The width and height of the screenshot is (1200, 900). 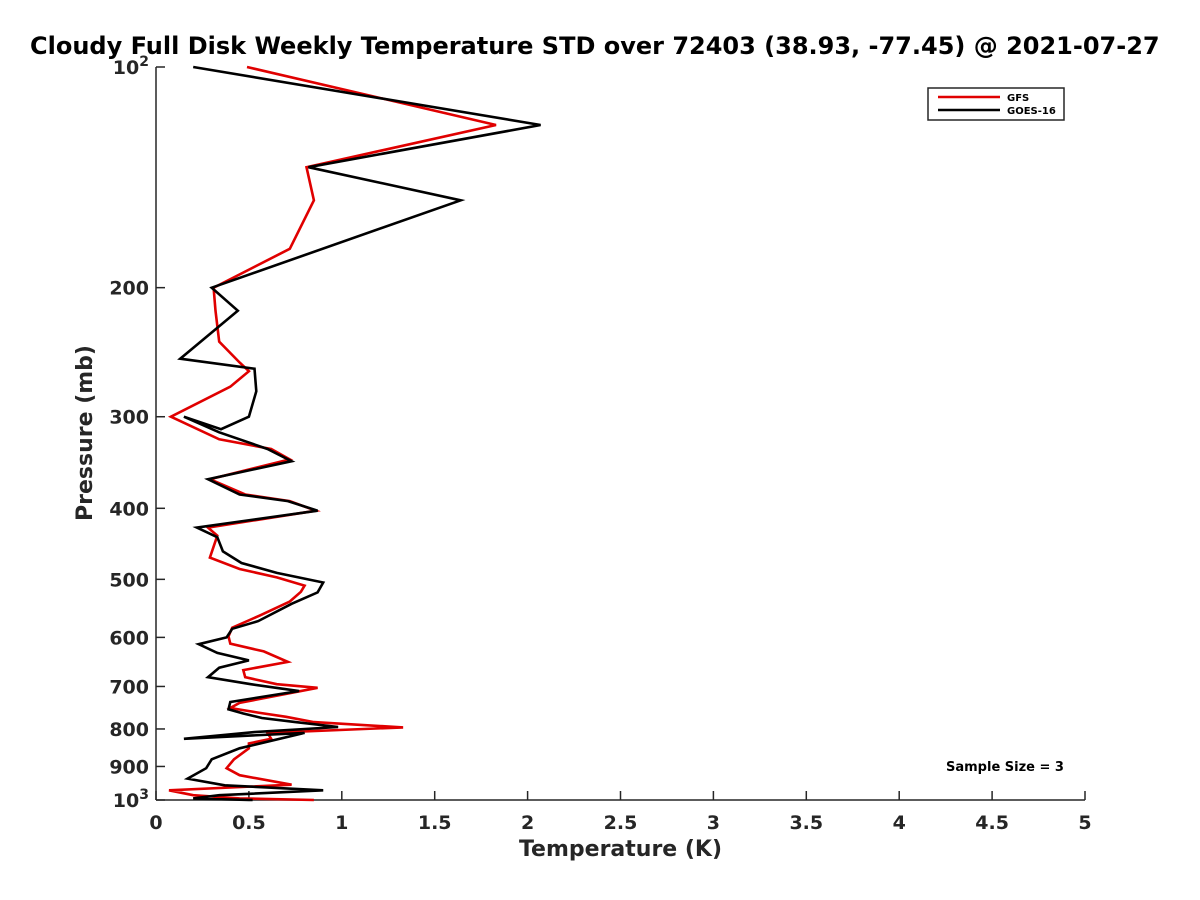 I want to click on y-tick-label-base: 500, so click(x=129, y=580).